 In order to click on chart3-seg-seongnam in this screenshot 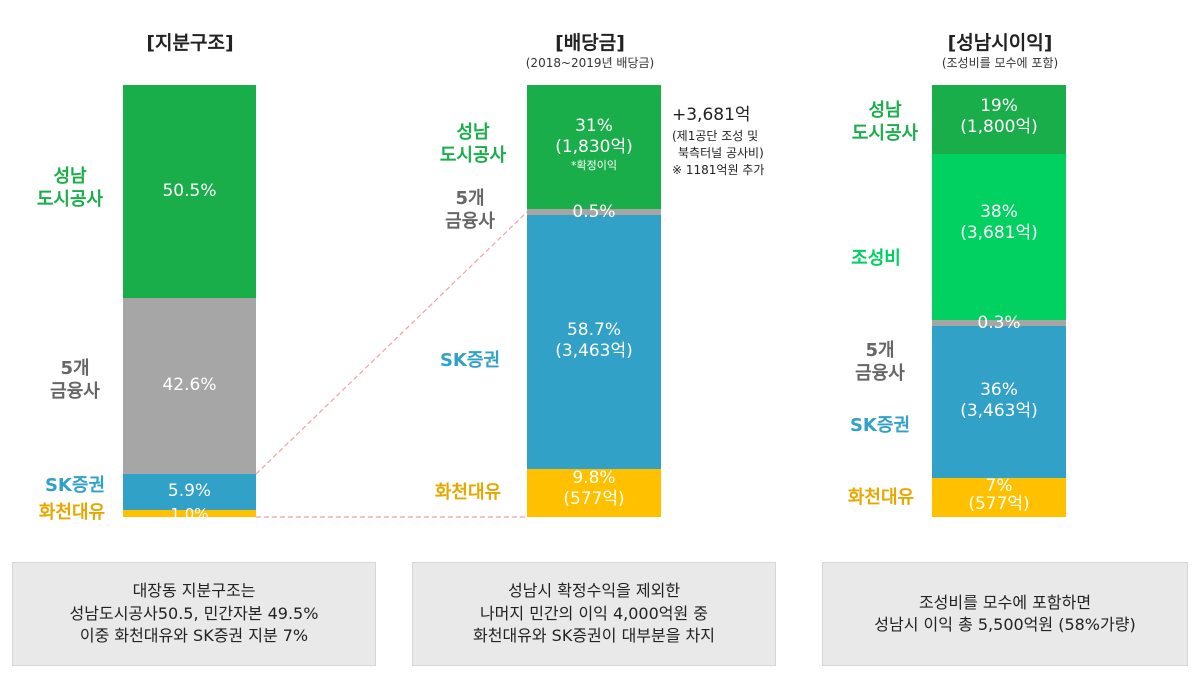, I will do `click(999, 119)`.